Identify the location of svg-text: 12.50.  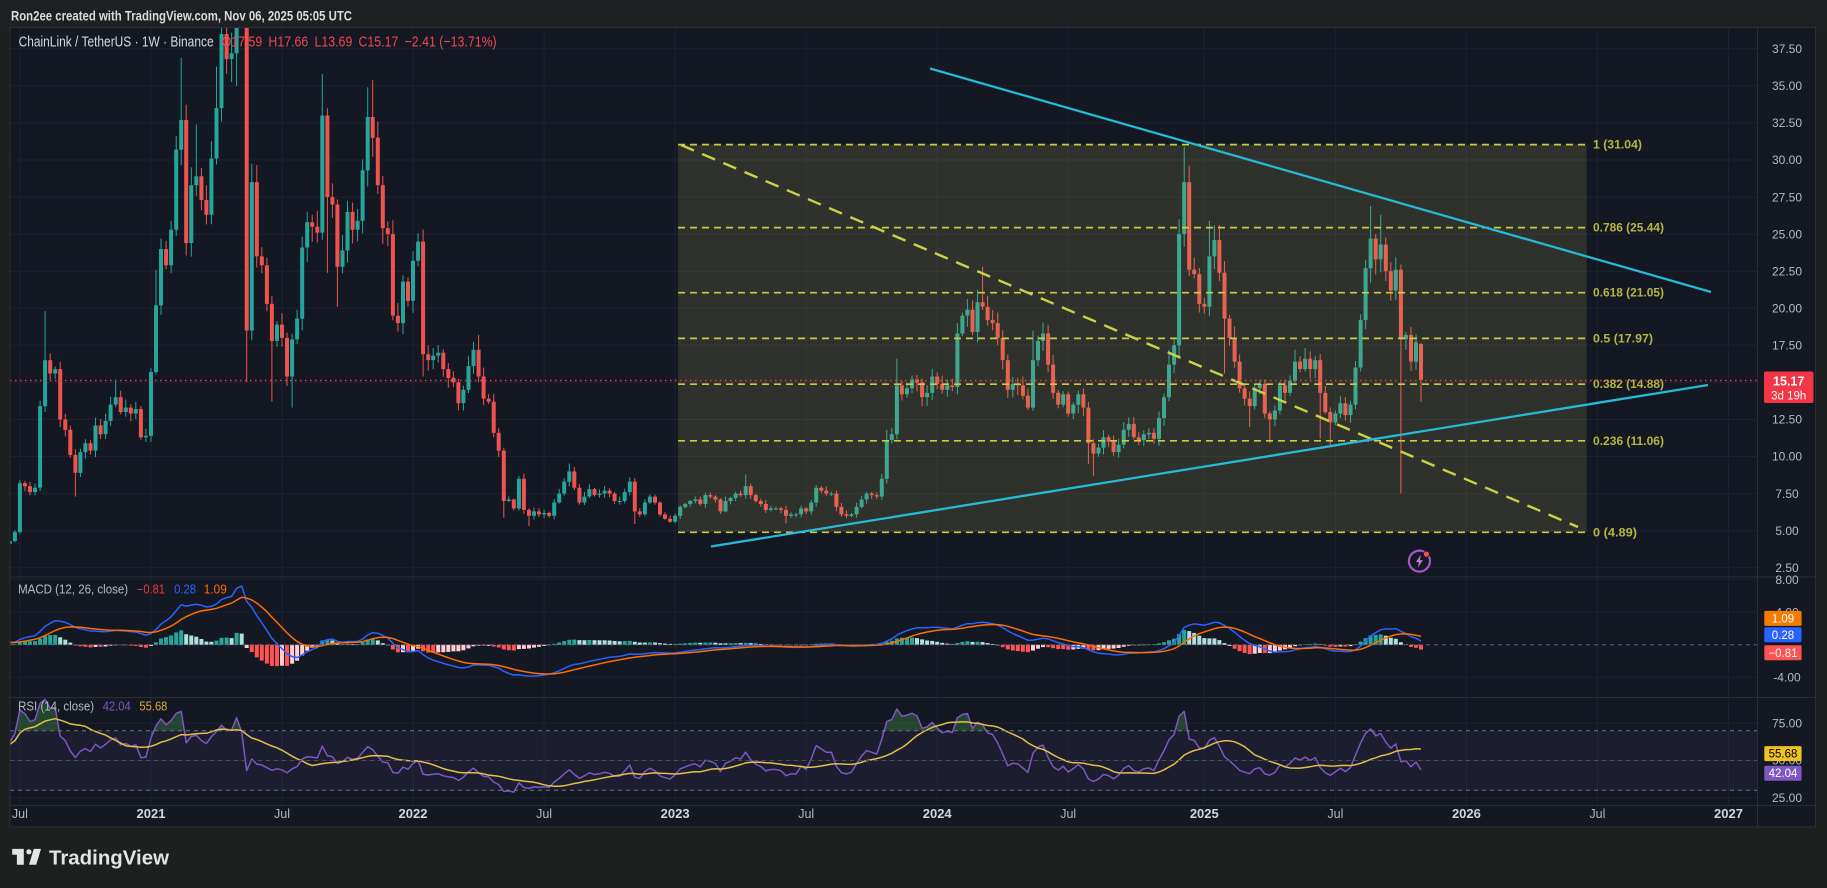
(1787, 420).